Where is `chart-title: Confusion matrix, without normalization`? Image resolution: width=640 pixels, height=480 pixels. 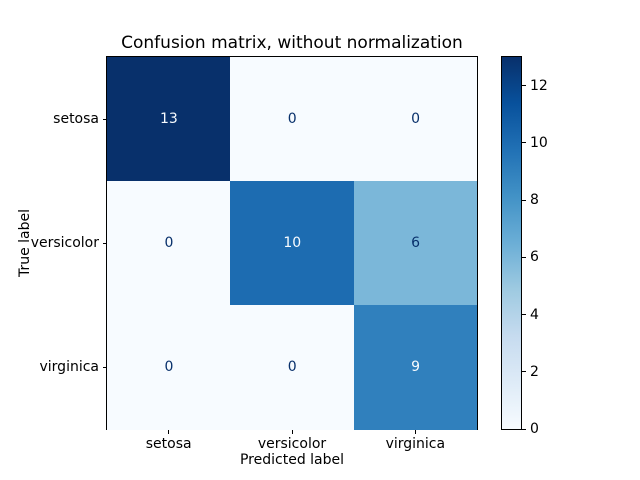 chart-title: Confusion matrix, without normalization is located at coordinates (292, 43).